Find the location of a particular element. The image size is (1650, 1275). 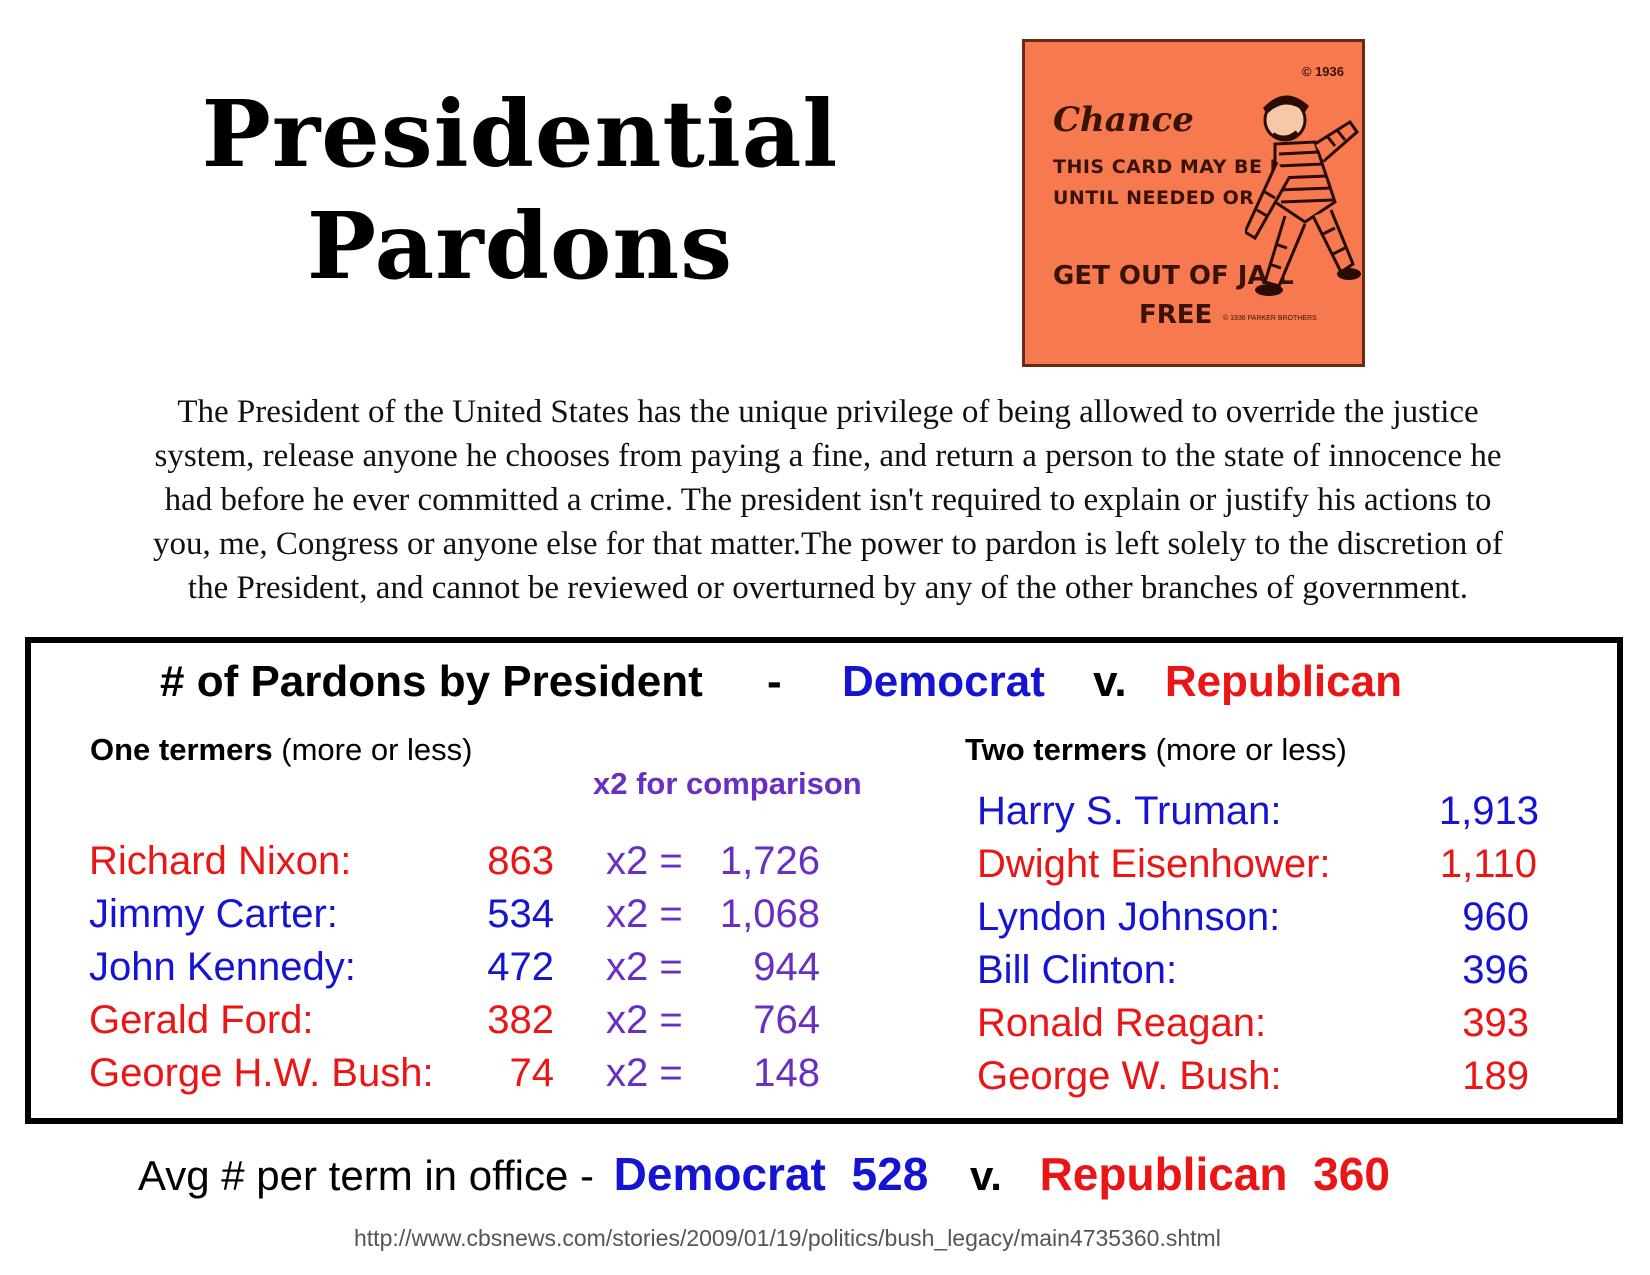

card-line-3: GET OUT OF JAIL is located at coordinates (1173, 276).